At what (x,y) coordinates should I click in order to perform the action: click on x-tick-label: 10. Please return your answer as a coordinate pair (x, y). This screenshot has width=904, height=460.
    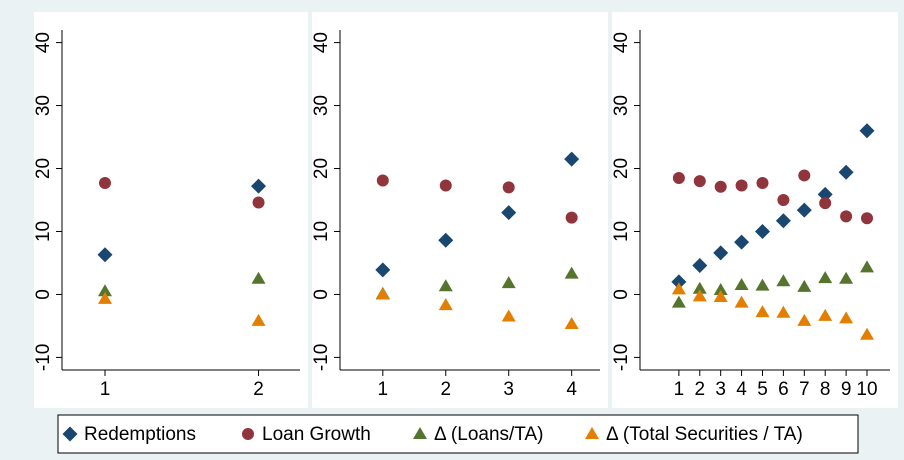
    Looking at the image, I should click on (866, 389).